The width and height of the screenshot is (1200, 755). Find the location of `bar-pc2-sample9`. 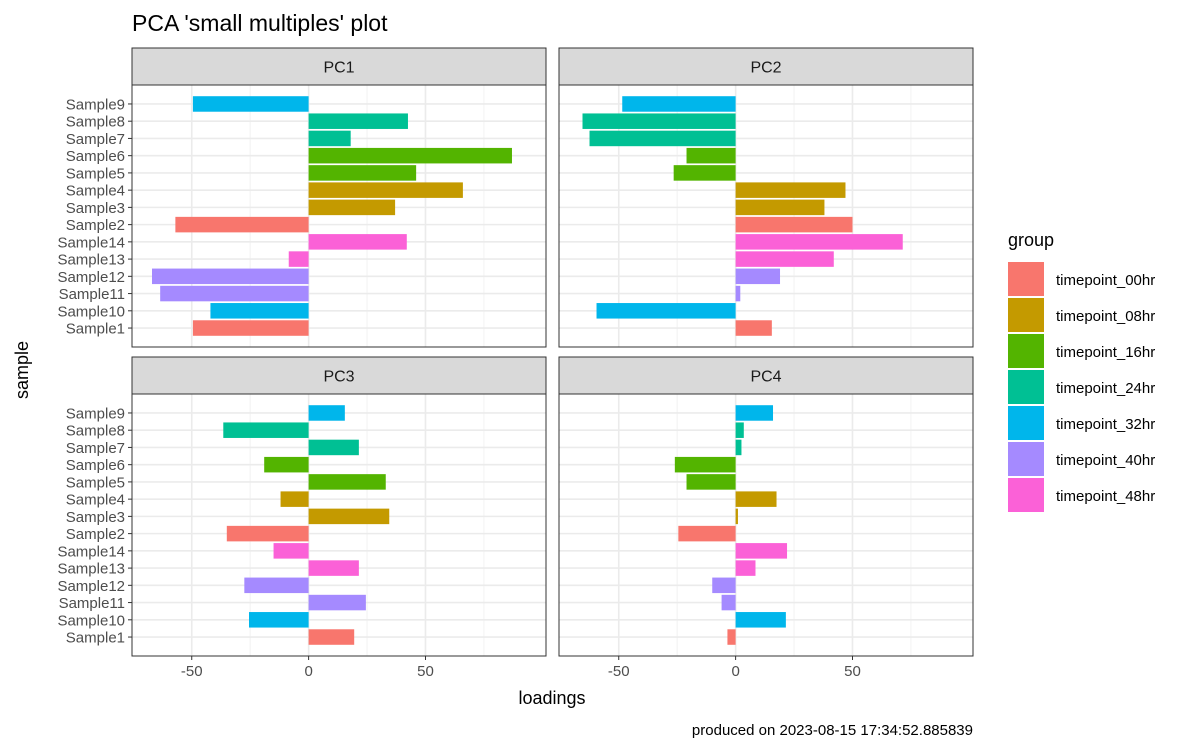

bar-pc2-sample9 is located at coordinates (679, 104).